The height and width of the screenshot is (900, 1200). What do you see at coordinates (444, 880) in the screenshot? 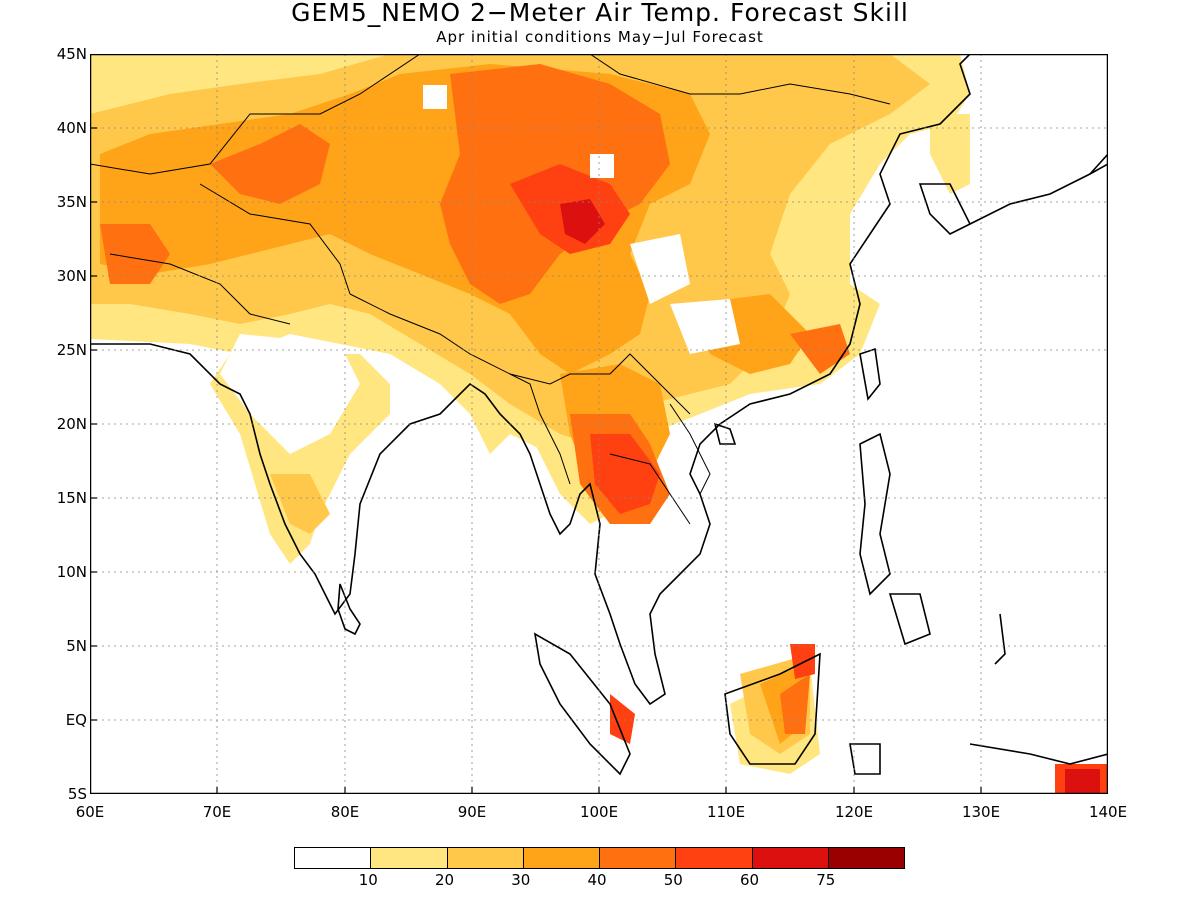
I see `colorbar-label: 20` at bounding box center [444, 880].